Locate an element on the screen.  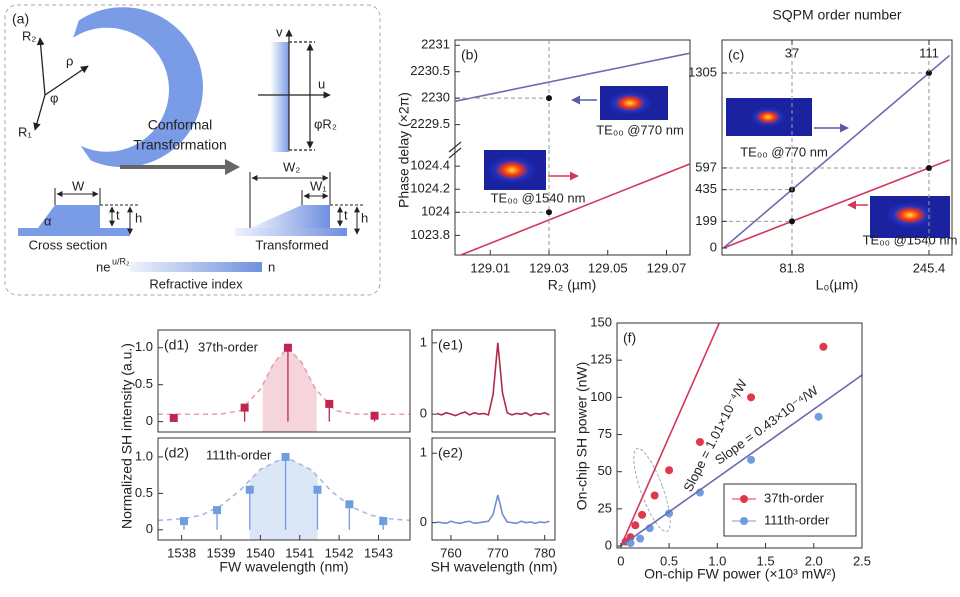
y-tick-label: 2230 is located at coordinates (435, 97).